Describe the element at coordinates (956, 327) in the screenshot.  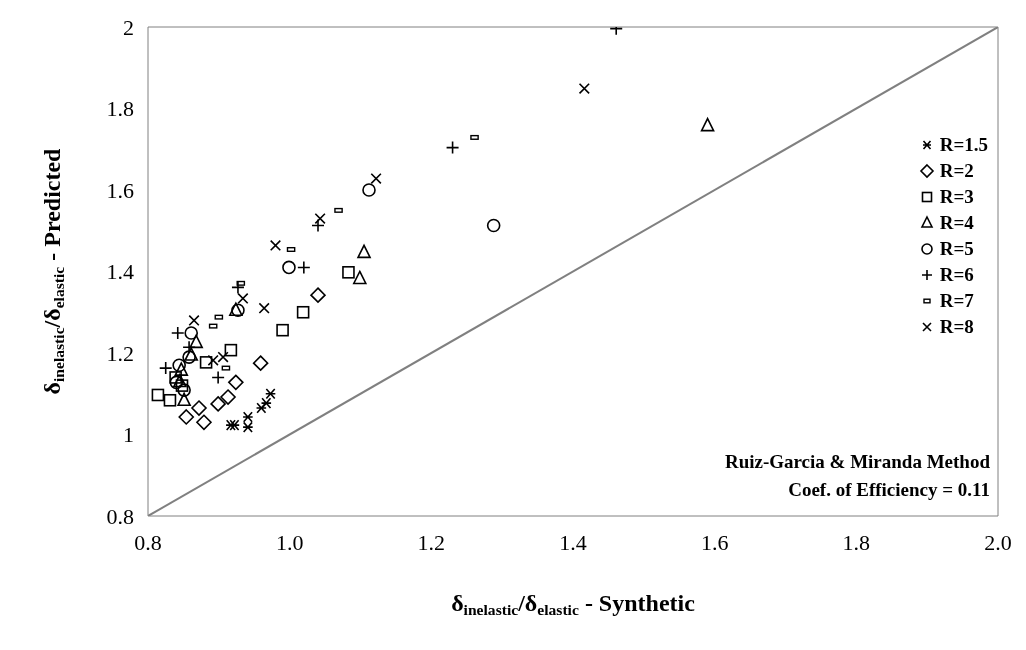
I see `legend-label: R=8` at that location.